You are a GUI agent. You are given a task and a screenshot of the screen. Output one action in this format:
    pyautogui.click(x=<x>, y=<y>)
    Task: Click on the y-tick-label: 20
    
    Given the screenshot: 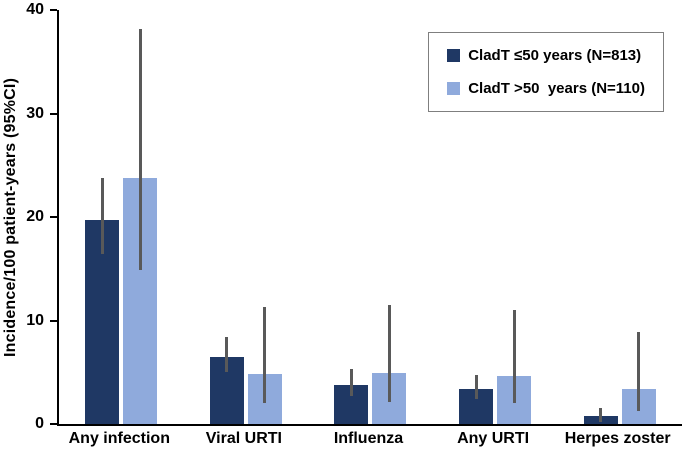 What is the action you would take?
    pyautogui.click(x=35, y=216)
    